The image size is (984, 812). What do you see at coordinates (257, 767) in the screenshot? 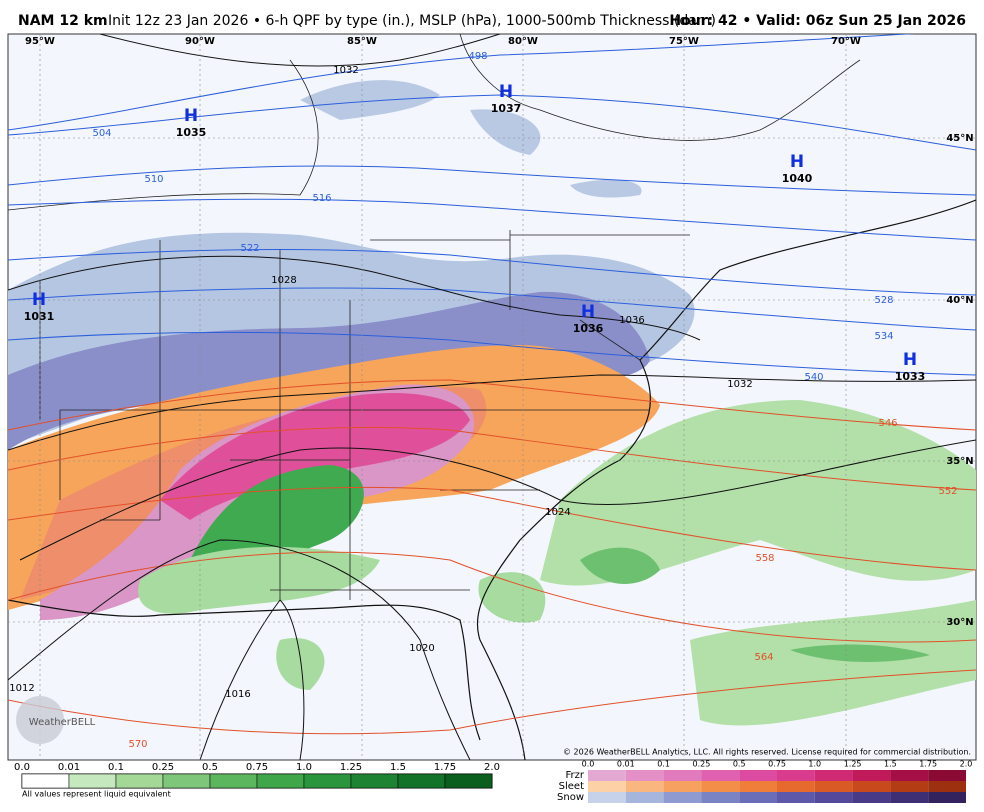
I see `qpf-value: 0.75` at bounding box center [257, 767].